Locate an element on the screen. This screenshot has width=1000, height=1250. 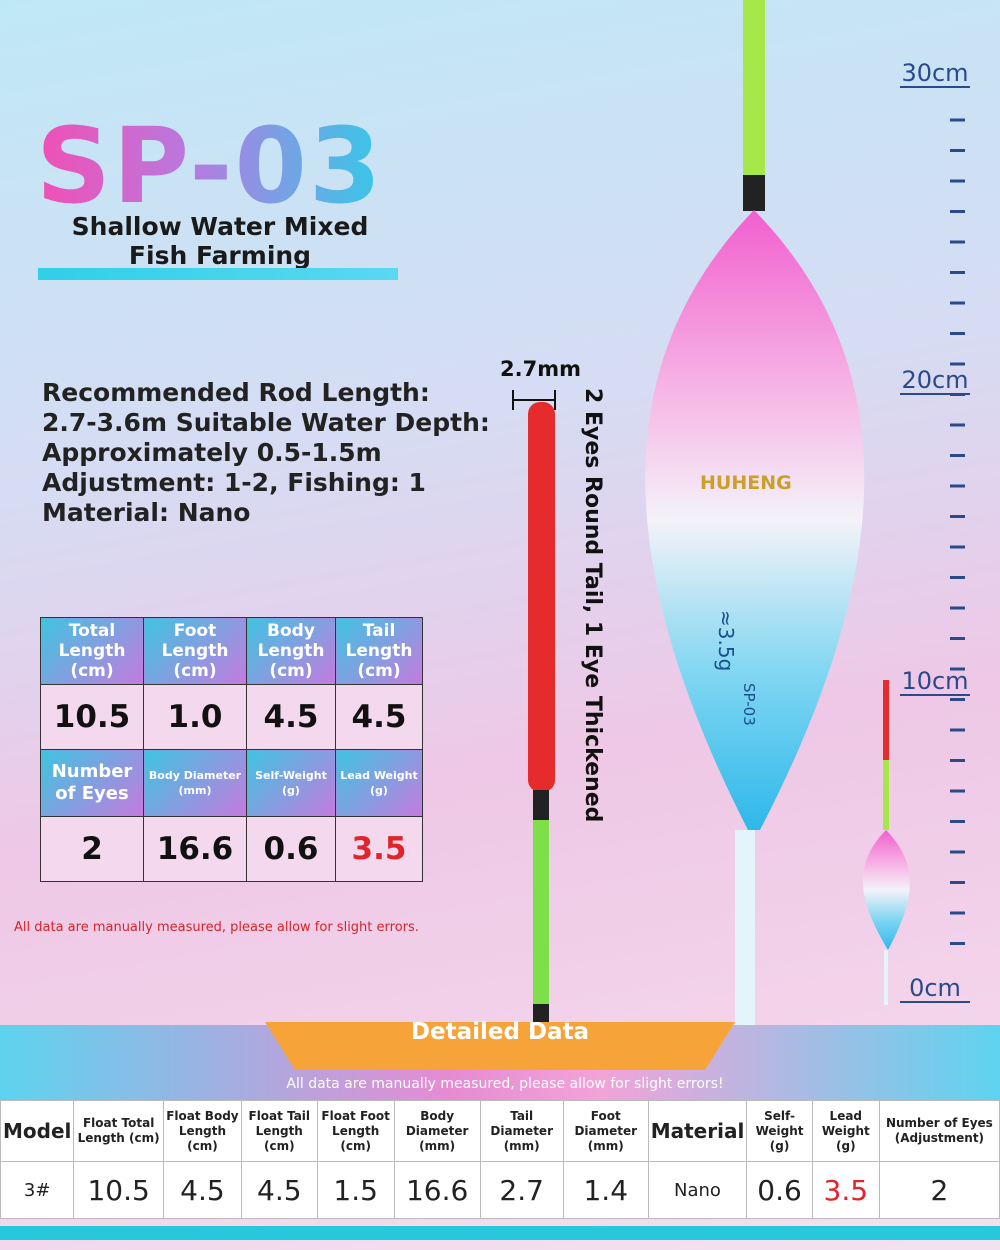
tail-note: 2 Eyes Round Tail, 1 Eye Thickened is located at coordinates (592, 605).